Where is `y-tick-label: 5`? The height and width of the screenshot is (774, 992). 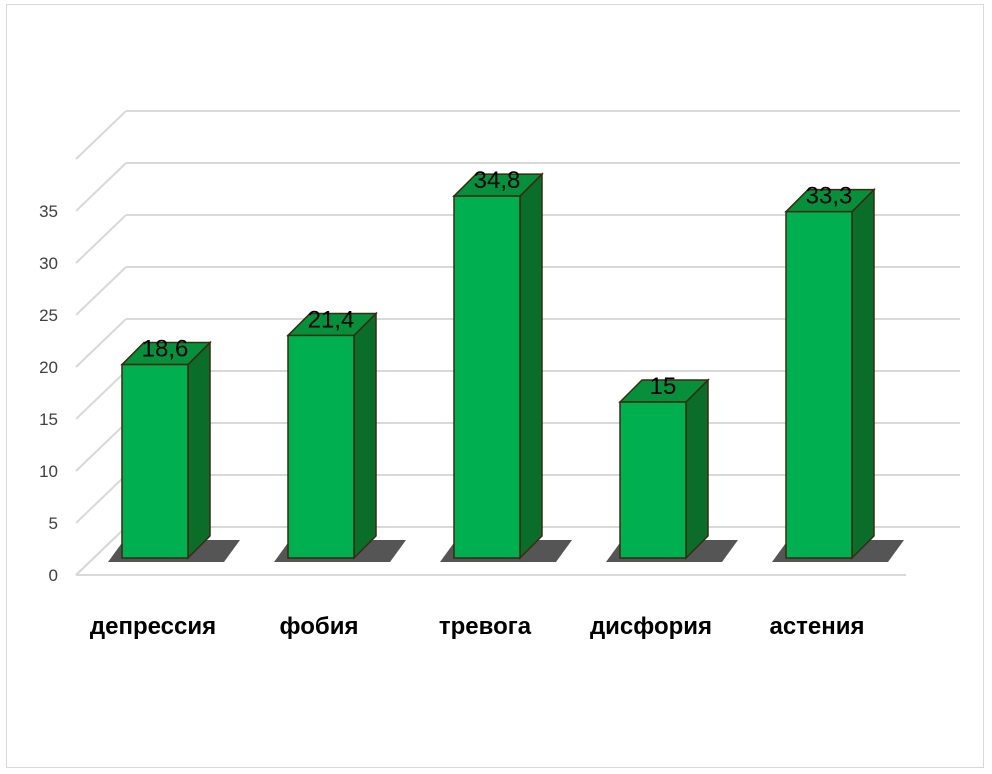 y-tick-label: 5 is located at coordinates (53, 523).